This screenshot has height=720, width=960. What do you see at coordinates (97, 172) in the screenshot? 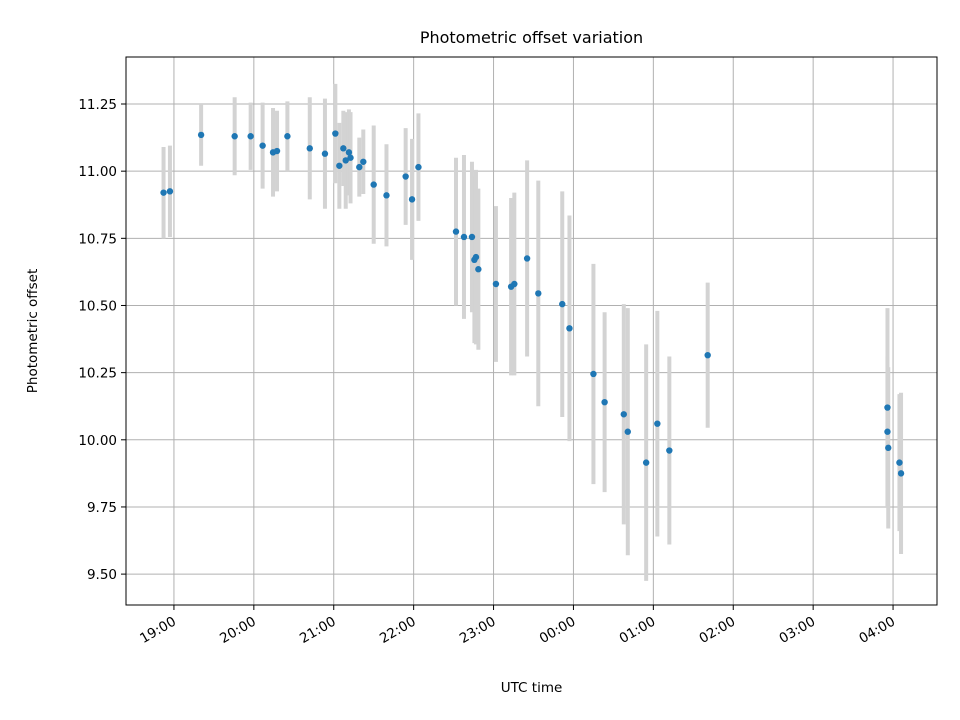
I see `y-tick-label: 11.00` at bounding box center [97, 172].